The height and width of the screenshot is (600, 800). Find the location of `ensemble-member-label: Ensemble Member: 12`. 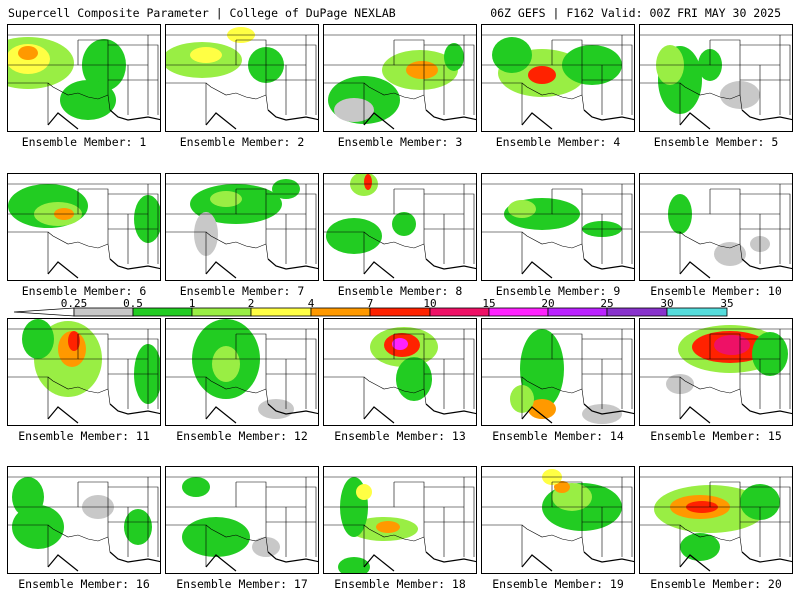

ensemble-member-label: Ensemble Member: 12 is located at coordinates (242, 436).